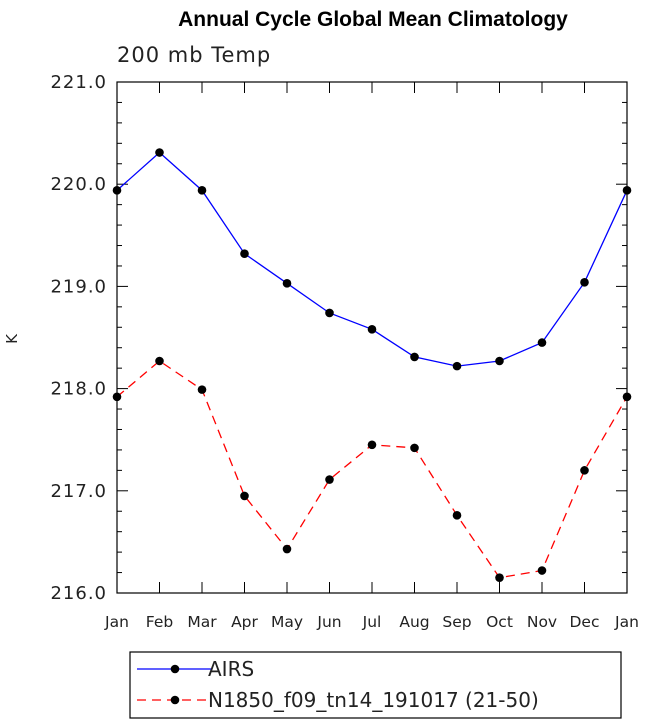  What do you see at coordinates (328, 622) in the screenshot?
I see `x-tick-label: Jun` at bounding box center [328, 622].